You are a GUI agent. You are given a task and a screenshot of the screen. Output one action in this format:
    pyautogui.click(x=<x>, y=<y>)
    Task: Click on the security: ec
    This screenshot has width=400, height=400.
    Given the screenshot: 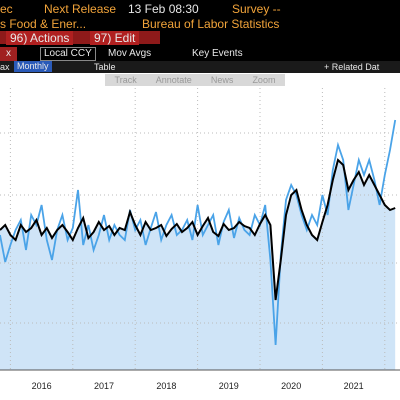 What is the action you would take?
    pyautogui.click(x=6, y=9)
    